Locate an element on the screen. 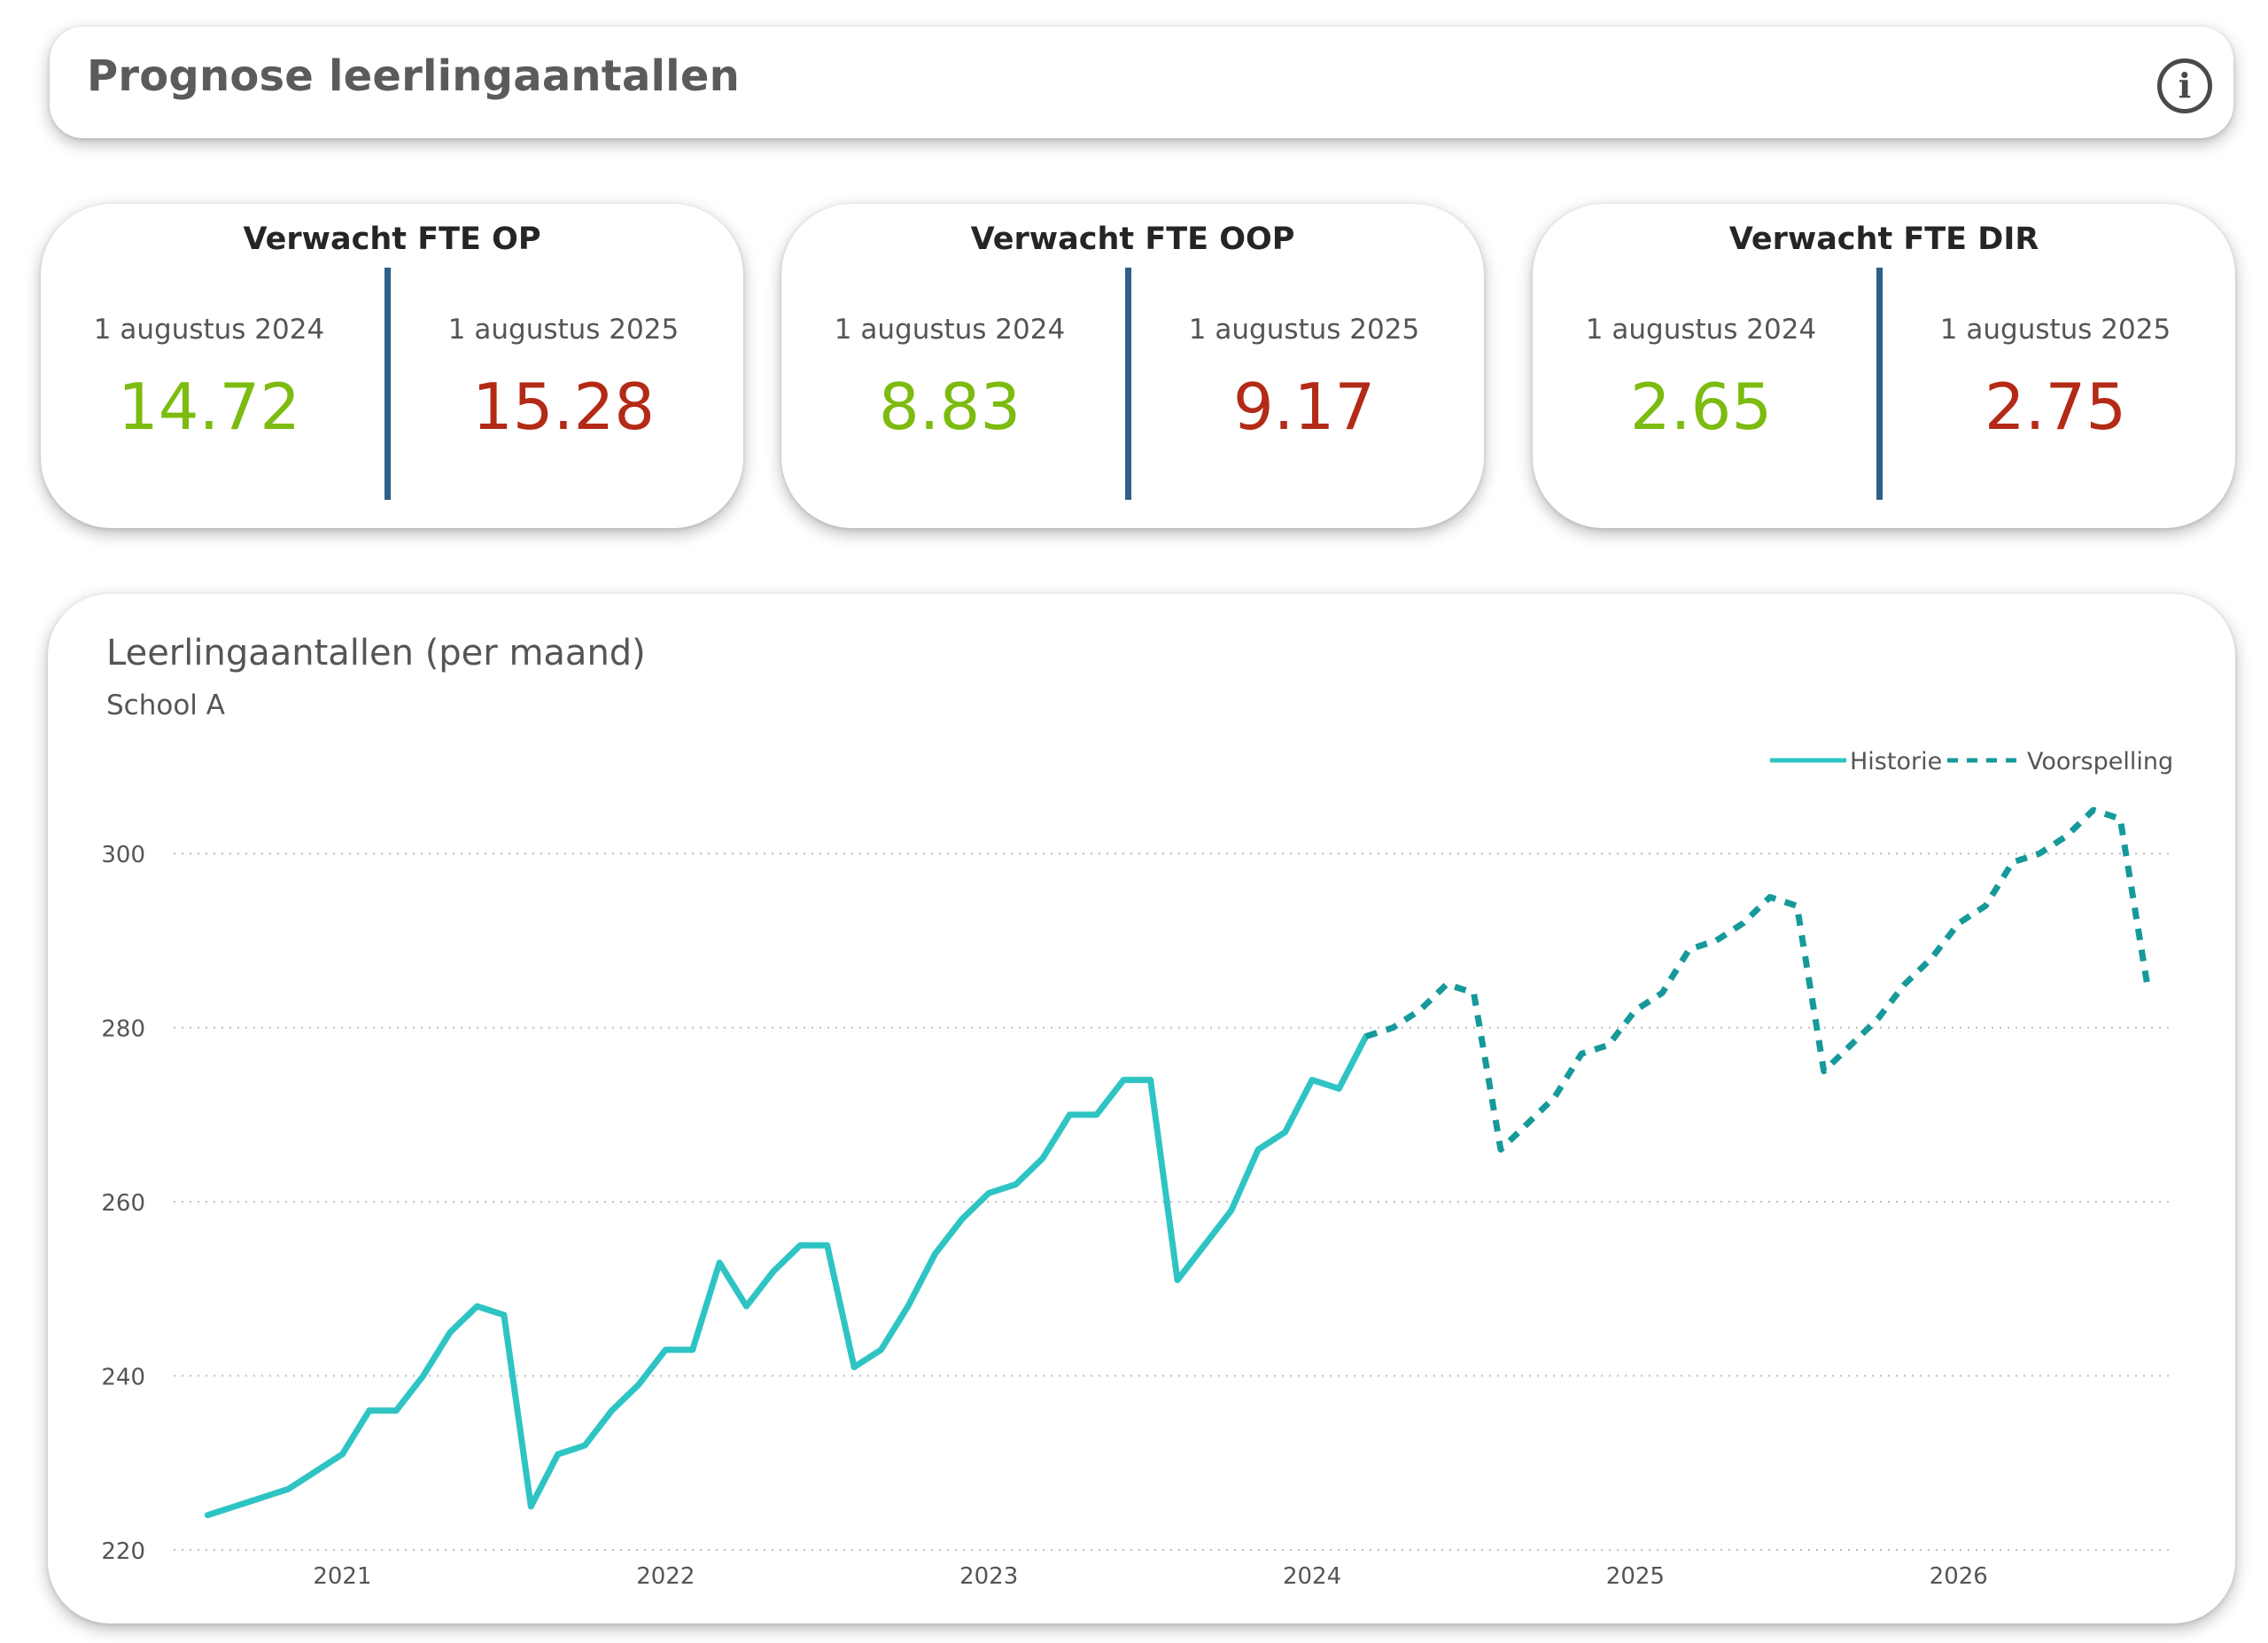 This screenshot has width=2268, height=1643. kpi-right-column: 1 augustus 2025 2.75 is located at coordinates (2055, 379).